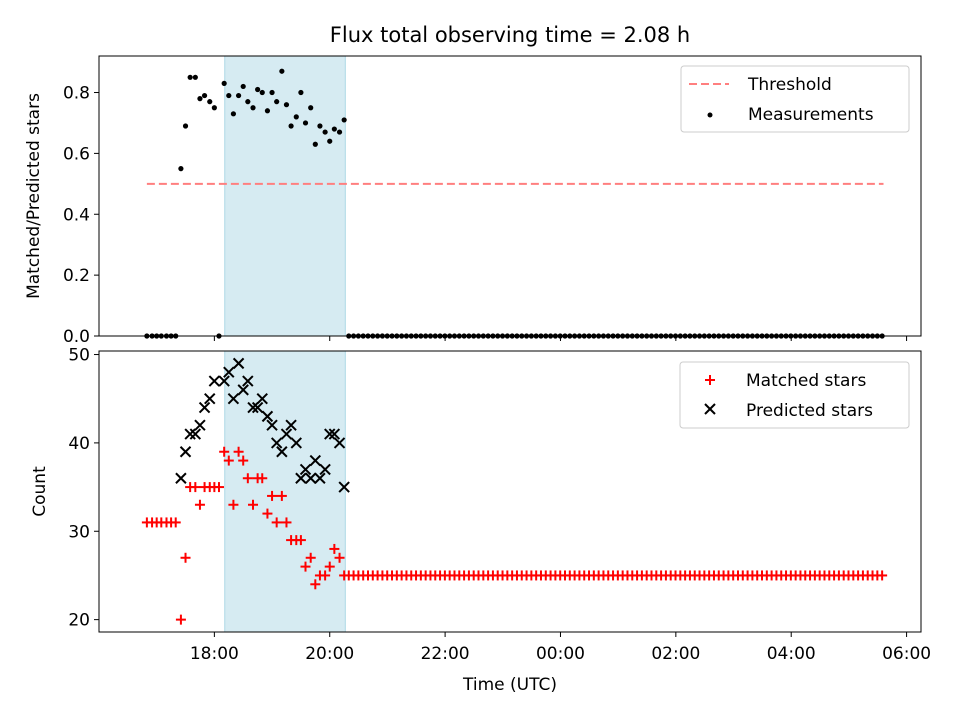 Image resolution: width=960 pixels, height=720 pixels. What do you see at coordinates (806, 381) in the screenshot?
I see `legend-matched-label: Matched stars` at bounding box center [806, 381].